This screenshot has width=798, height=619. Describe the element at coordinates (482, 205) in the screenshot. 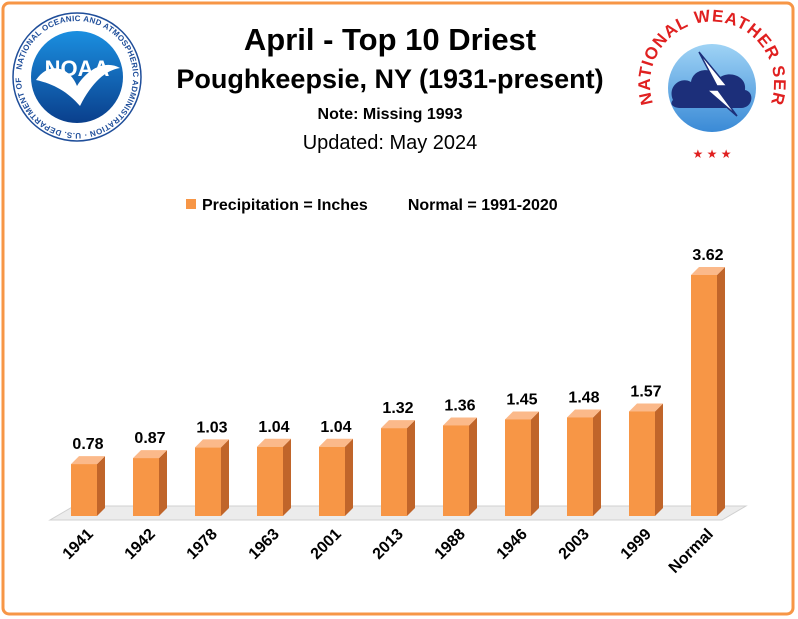

I see `legend-normal-label: Normal = 1991-2020` at that location.